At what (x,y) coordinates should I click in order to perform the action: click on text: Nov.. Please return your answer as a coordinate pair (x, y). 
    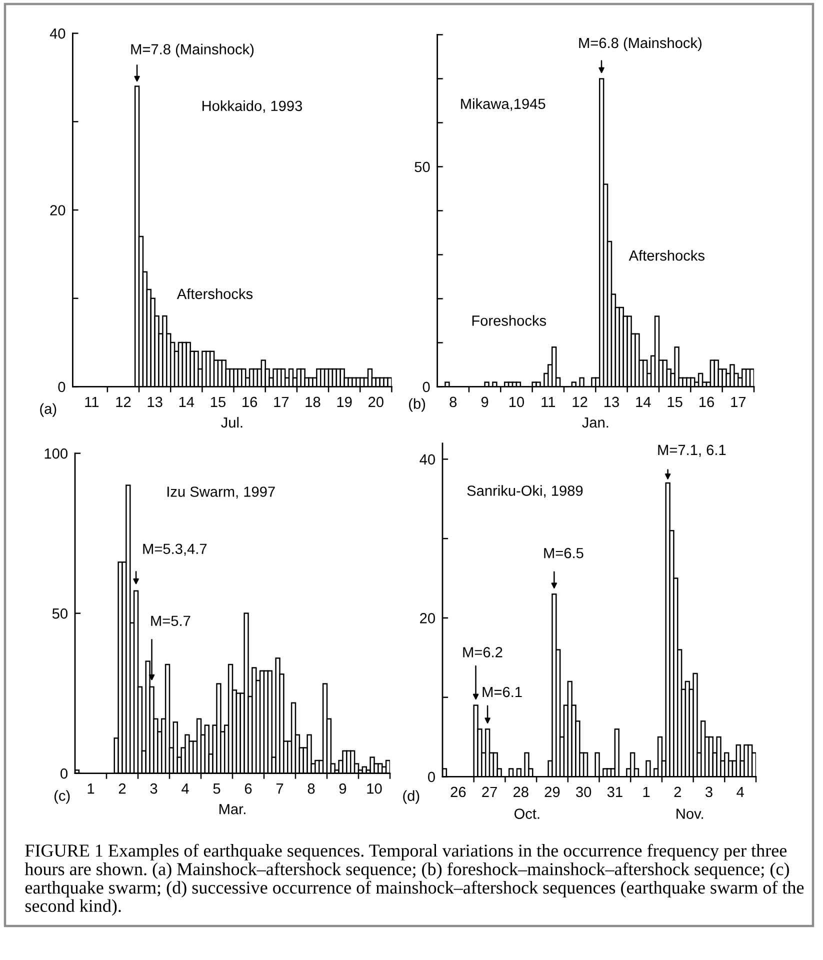
    Looking at the image, I should click on (689, 813).